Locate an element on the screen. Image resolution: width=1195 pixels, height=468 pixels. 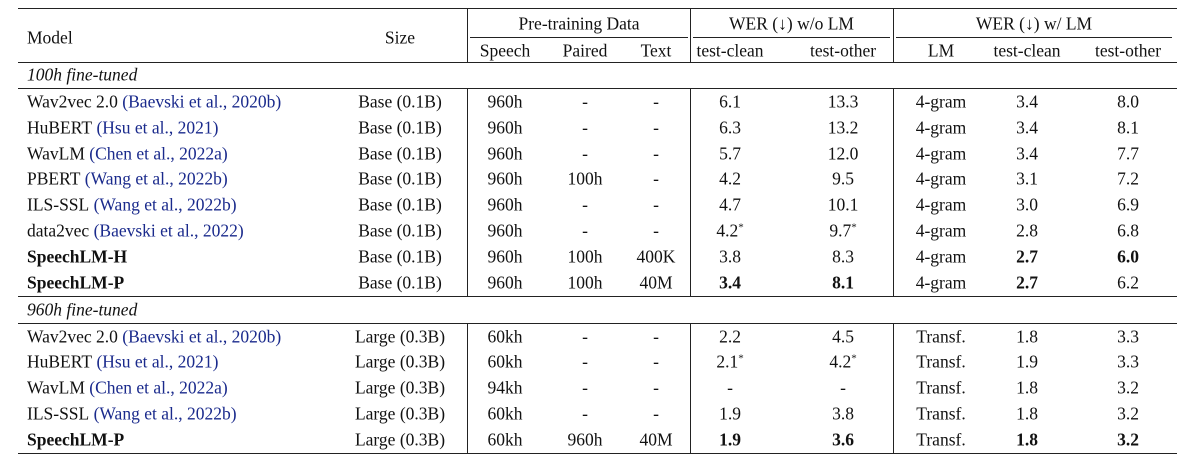
model-name: SpeechLM-H is located at coordinates (77, 256).